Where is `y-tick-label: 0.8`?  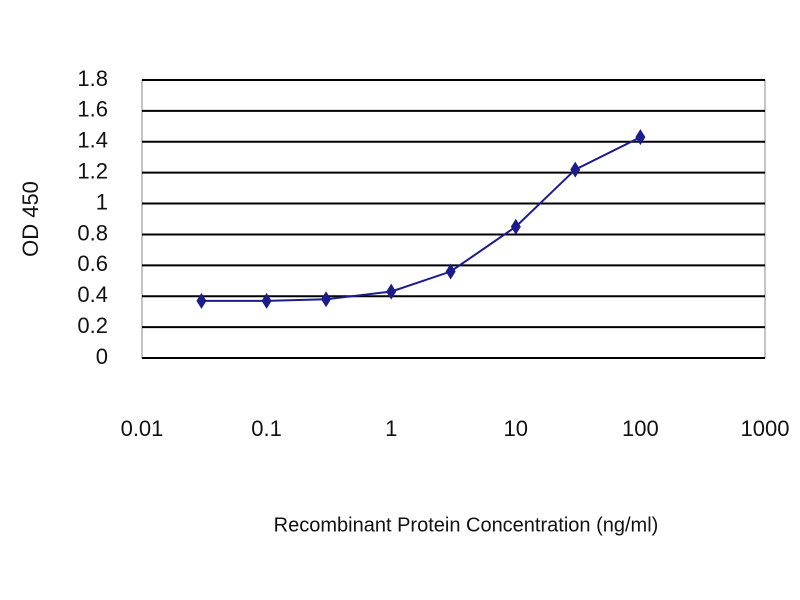 y-tick-label: 0.8 is located at coordinates (92, 232).